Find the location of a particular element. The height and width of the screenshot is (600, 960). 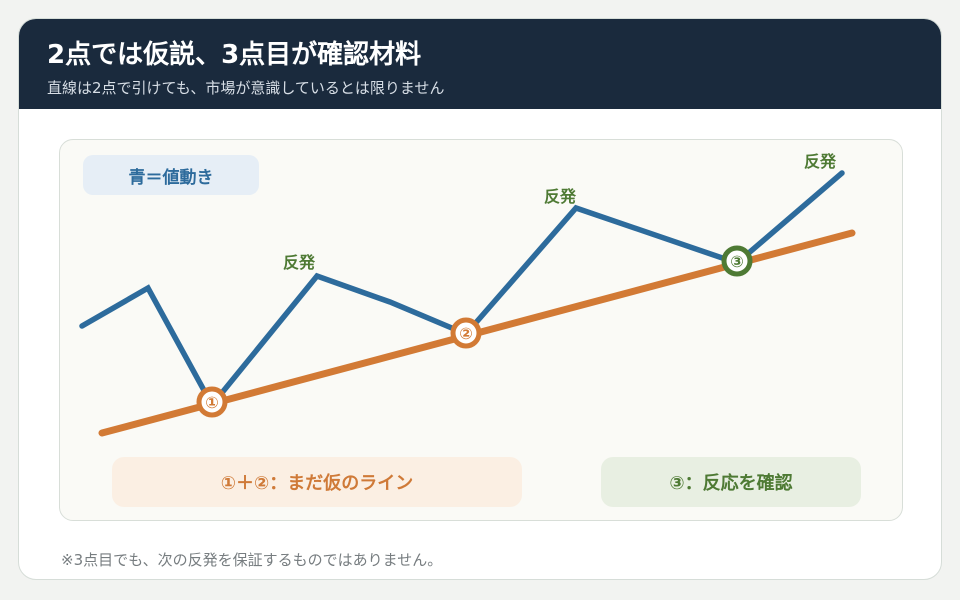

page-subtitle: 直線は2点で引けても、市場が意識しているとは限りません is located at coordinates (246, 88).